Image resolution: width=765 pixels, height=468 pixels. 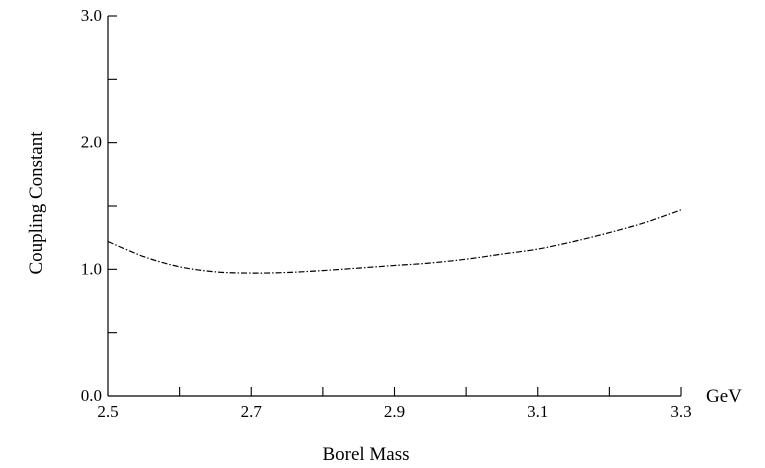 What do you see at coordinates (91, 268) in the screenshot?
I see `y-tick-label: 1.0` at bounding box center [91, 268].